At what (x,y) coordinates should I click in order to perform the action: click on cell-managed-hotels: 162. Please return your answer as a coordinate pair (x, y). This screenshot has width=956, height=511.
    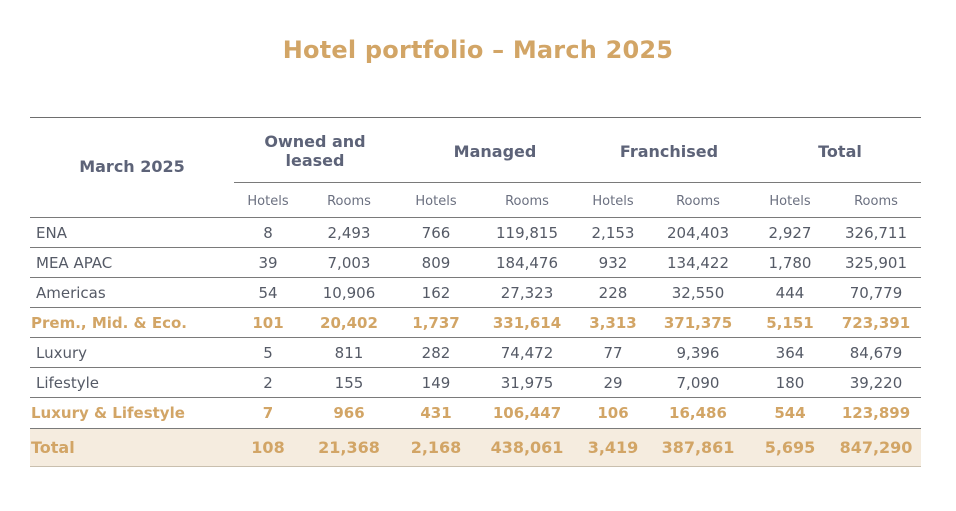
    Looking at the image, I should click on (436, 293).